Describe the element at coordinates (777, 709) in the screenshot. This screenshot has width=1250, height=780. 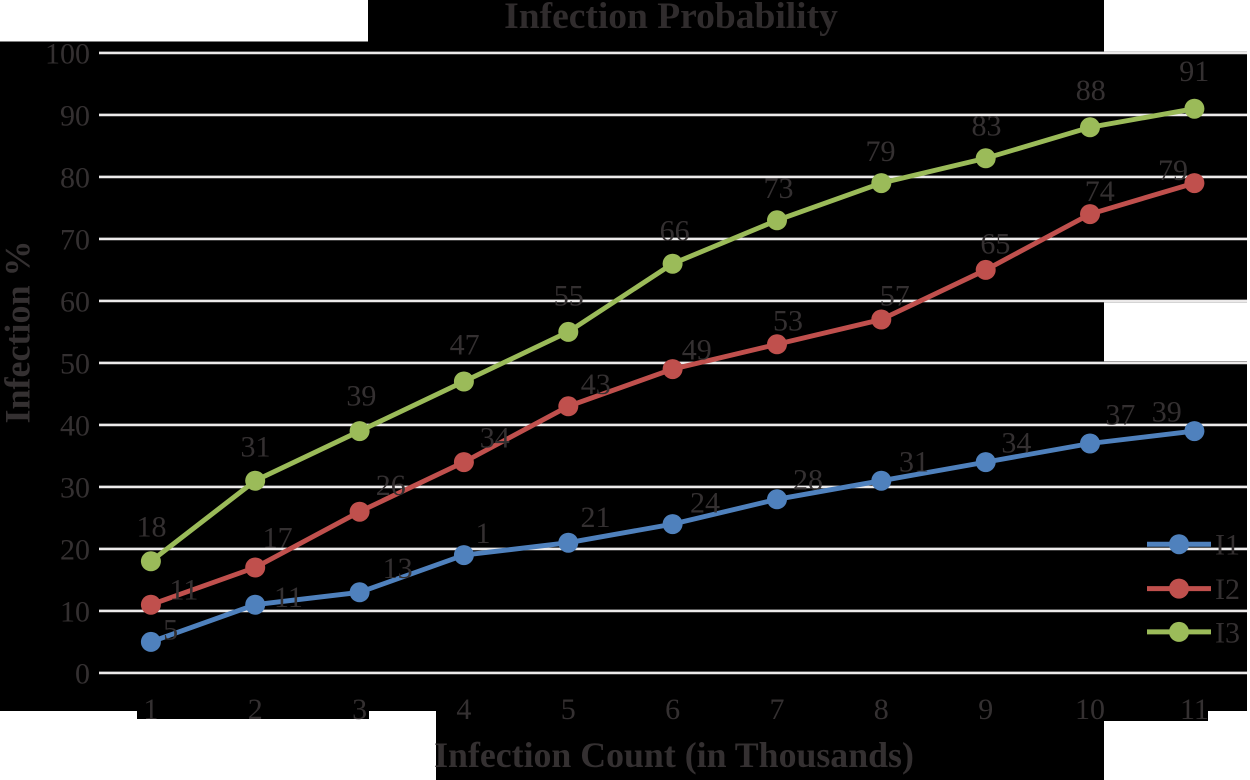
I see `svg-text: 7` at that location.